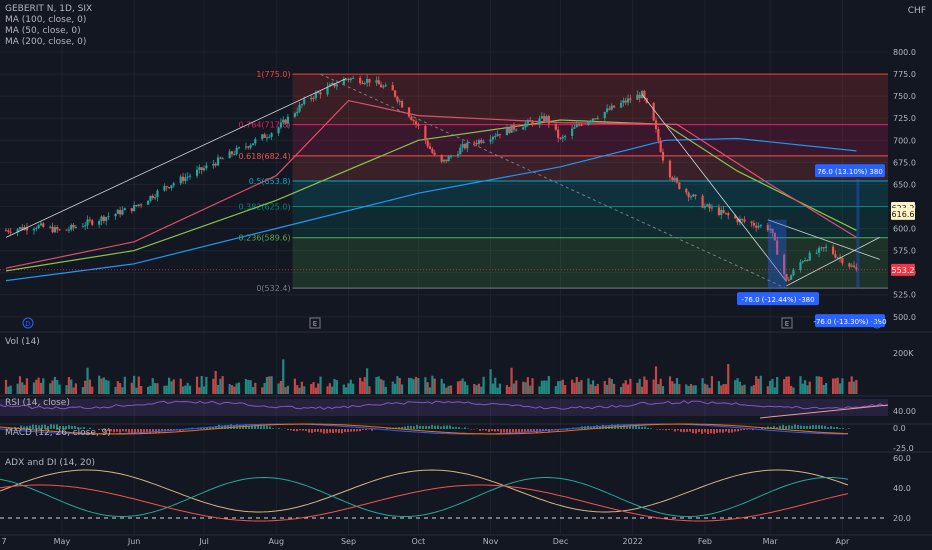 The width and height of the screenshot is (932, 550). Describe the element at coordinates (3, 541) in the screenshot. I see `x-tick-label: 7` at that location.